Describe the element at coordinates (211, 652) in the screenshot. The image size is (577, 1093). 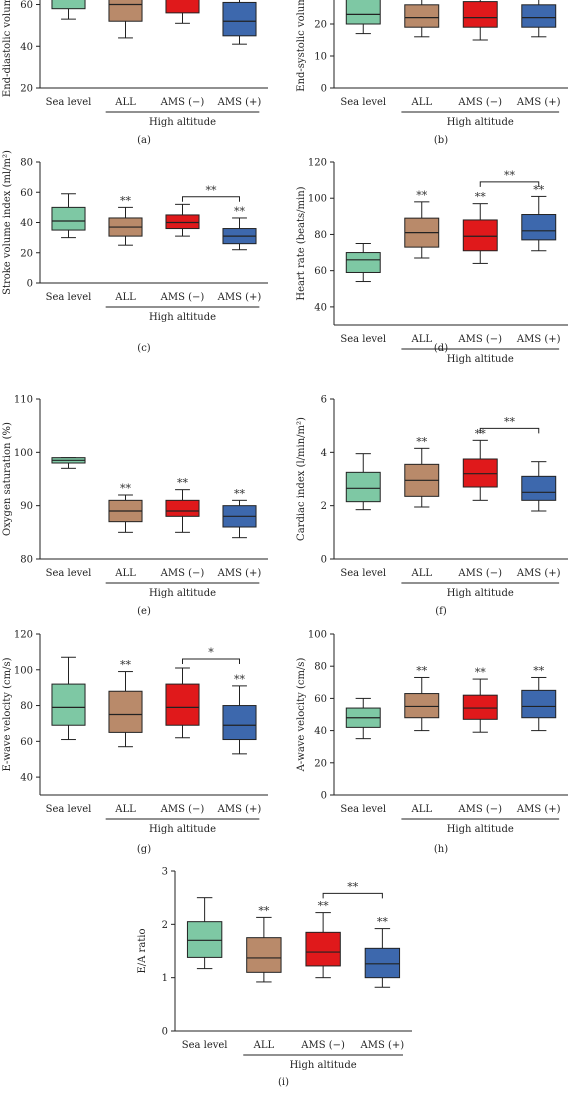
I see `bracket-label: *` at that location.